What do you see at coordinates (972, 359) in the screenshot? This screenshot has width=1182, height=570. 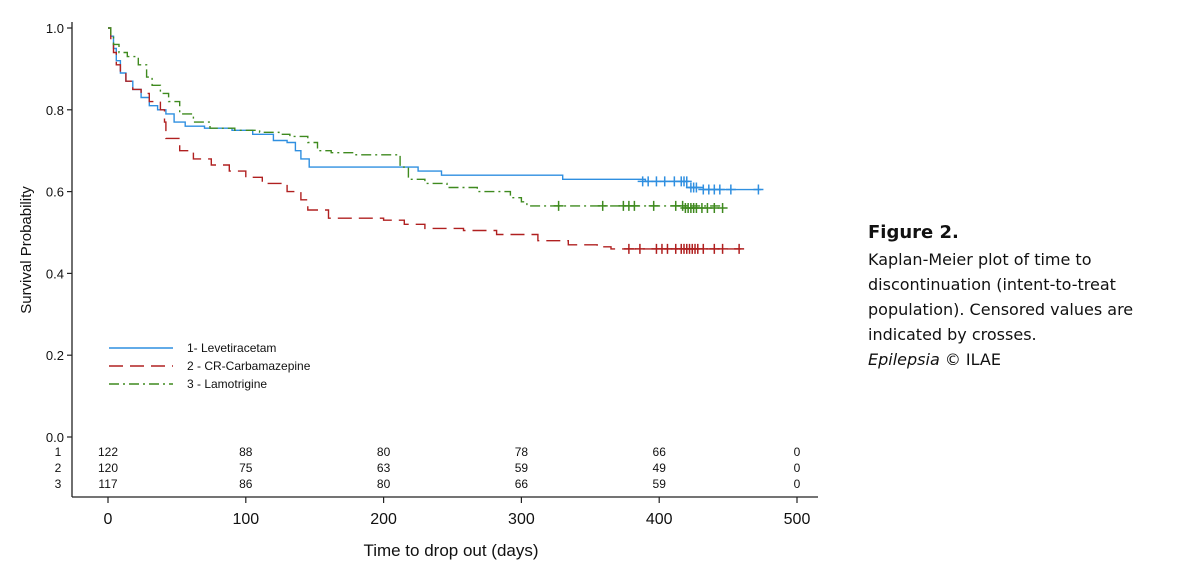 I see `caption-copyright: © ILAE` at bounding box center [972, 359].